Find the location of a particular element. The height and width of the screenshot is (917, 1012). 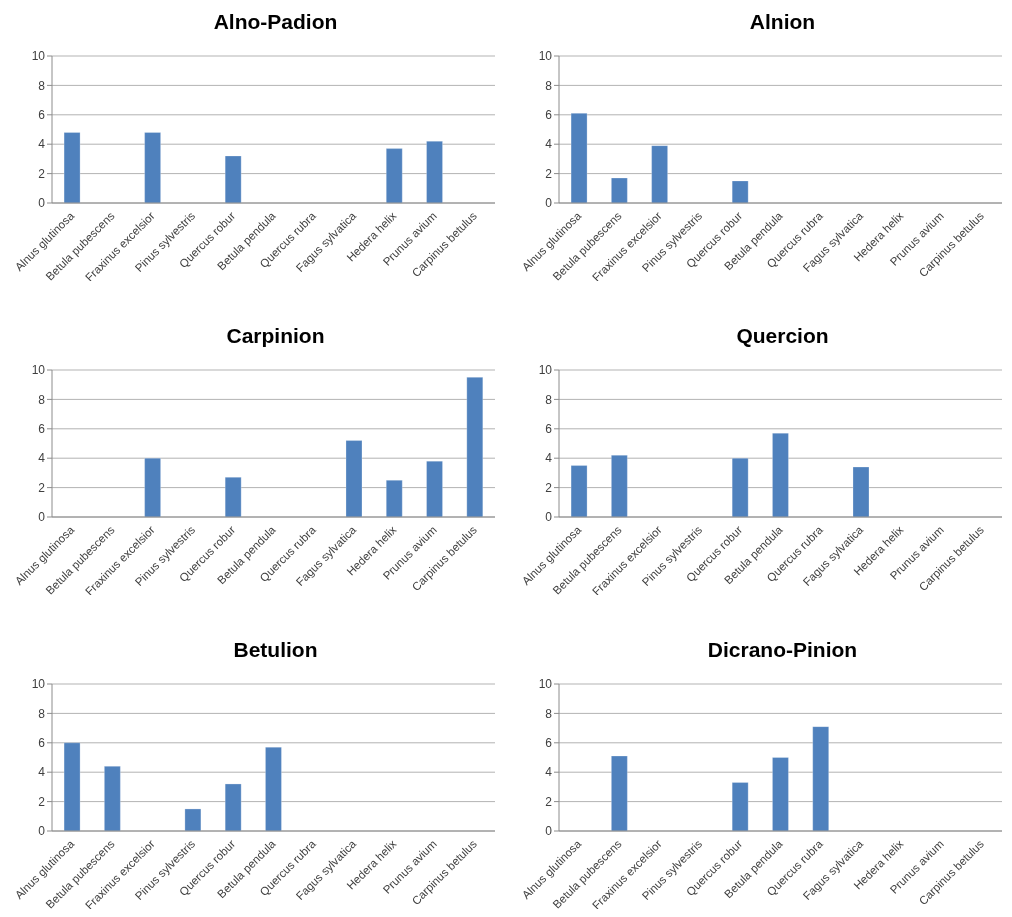

chart-title: Alno-Padion is located at coordinates (275, 22).